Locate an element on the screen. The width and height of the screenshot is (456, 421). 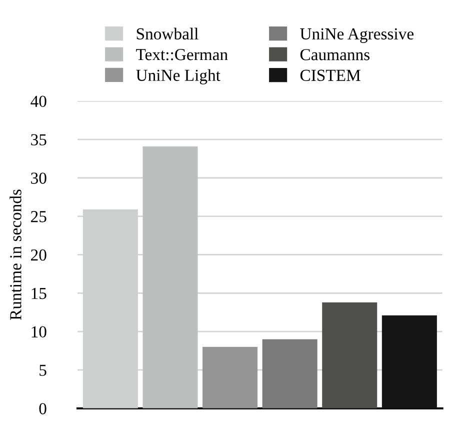
y-tick-label: 20 is located at coordinates (38, 255).